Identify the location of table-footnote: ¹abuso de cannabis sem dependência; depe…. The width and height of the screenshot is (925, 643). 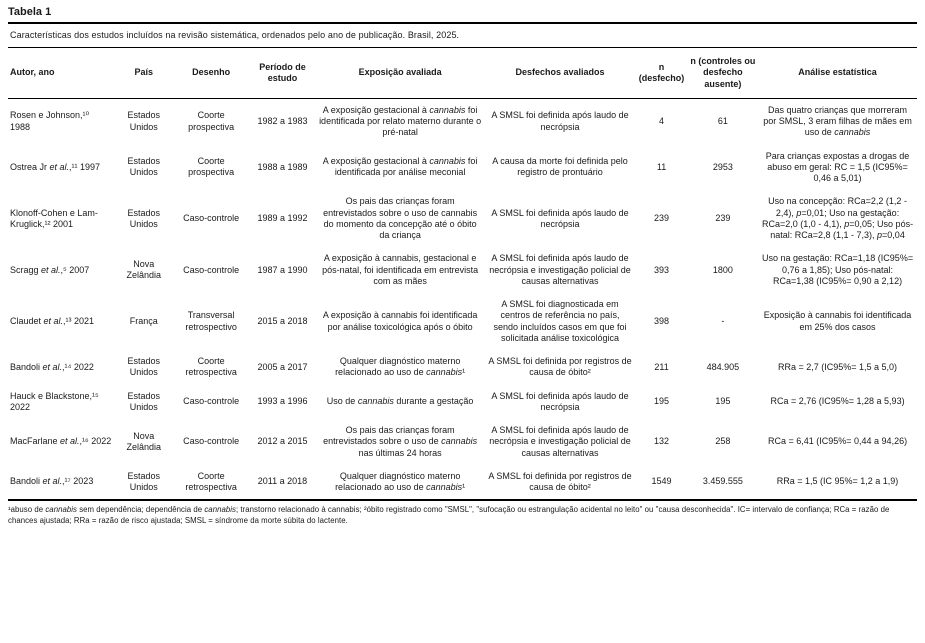
(449, 515).